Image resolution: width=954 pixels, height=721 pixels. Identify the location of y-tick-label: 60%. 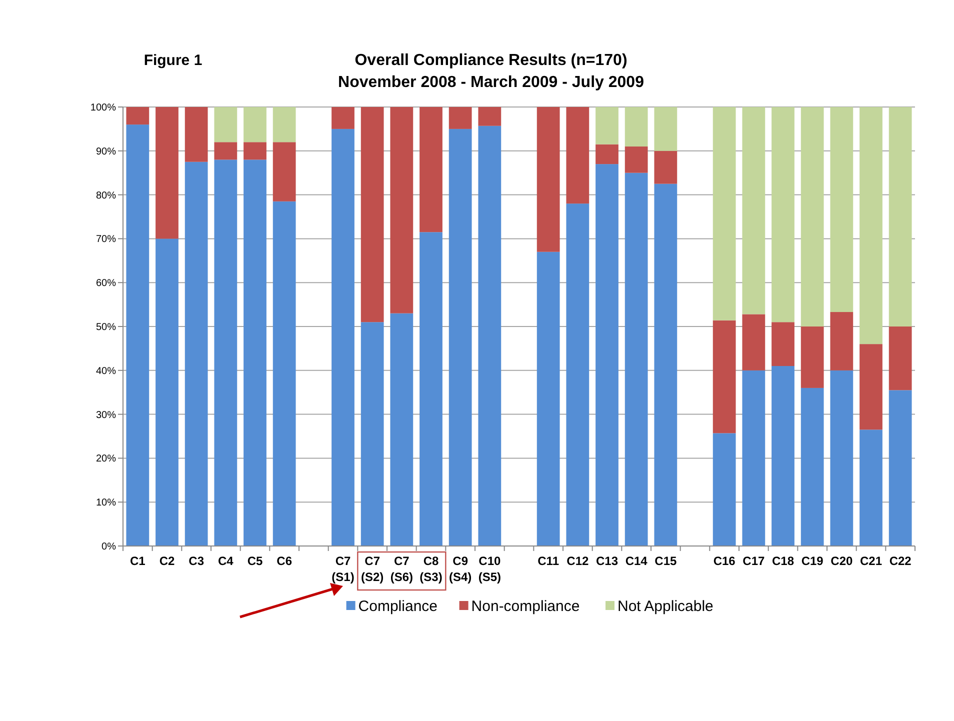
(106, 284).